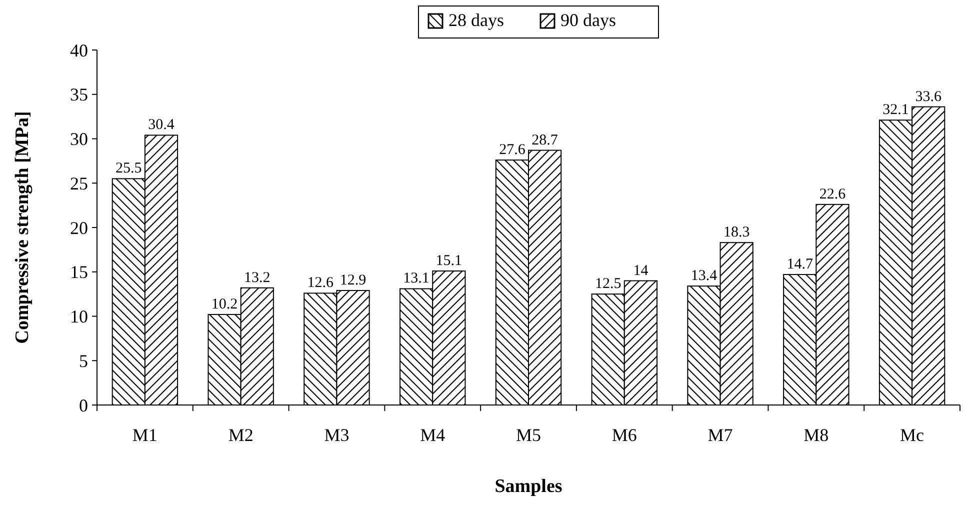 This screenshot has width=975, height=506. What do you see at coordinates (476, 20) in the screenshot?
I see `legend-label: 28 days` at bounding box center [476, 20].